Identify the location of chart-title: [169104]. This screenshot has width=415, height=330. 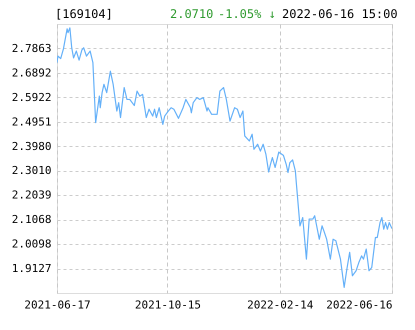
(84, 14).